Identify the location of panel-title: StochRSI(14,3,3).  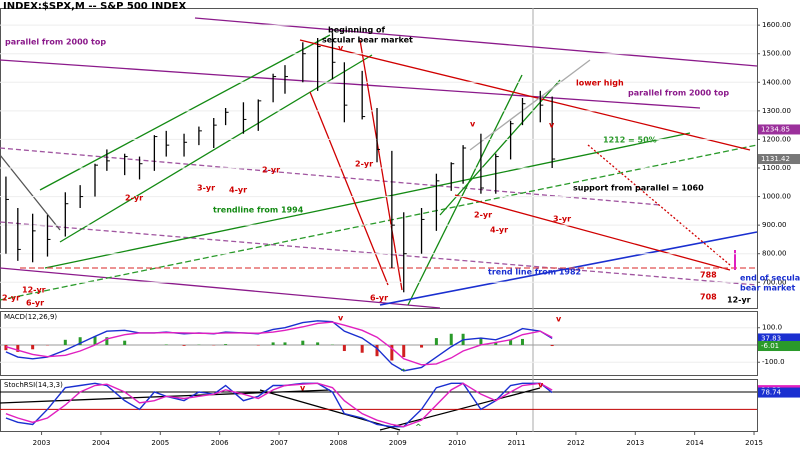
(33, 385).